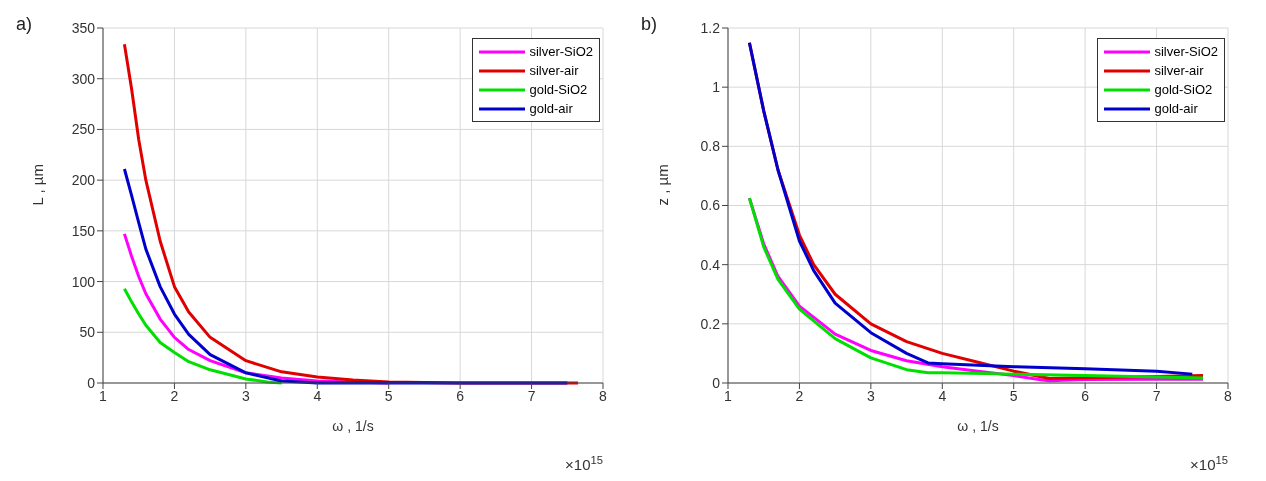 This screenshot has height=481, width=1266. What do you see at coordinates (87, 332) in the screenshot?
I see `y-tick-label: 50` at bounding box center [87, 332].